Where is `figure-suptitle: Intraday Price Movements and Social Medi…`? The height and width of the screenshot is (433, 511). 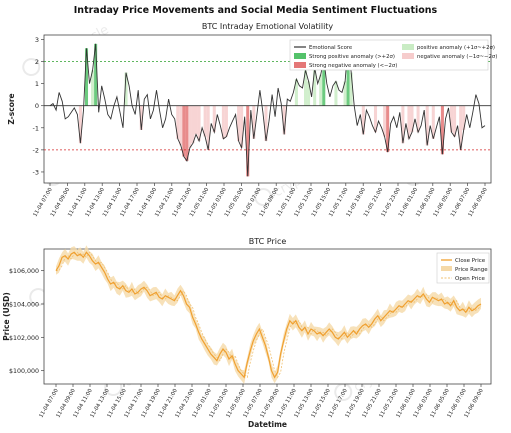
figure-suptitle: Intraday Price Movements and Social Medi… is located at coordinates (256, 10).